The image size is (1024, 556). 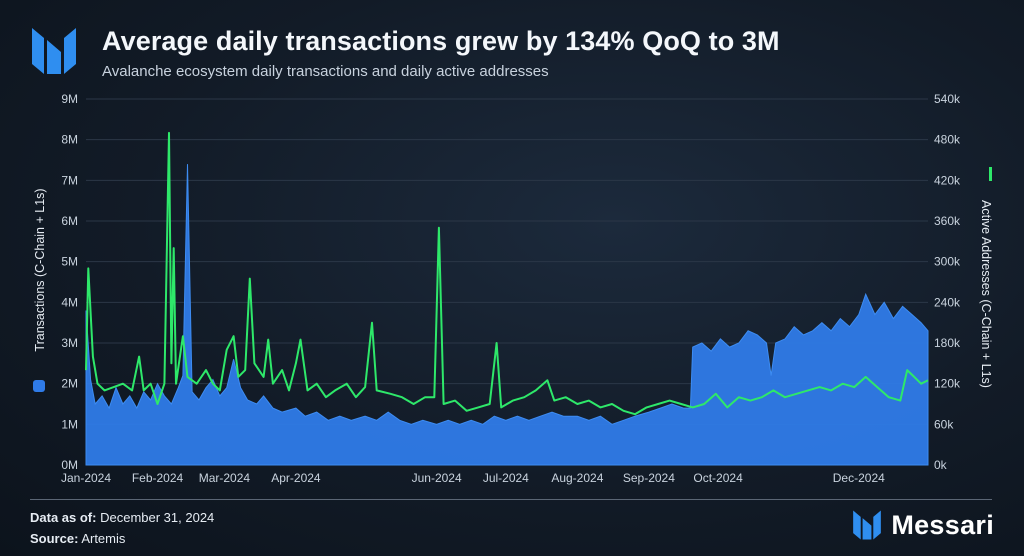 What do you see at coordinates (157, 517) in the screenshot?
I see `data-as-of-value: December 31, 2024` at bounding box center [157, 517].